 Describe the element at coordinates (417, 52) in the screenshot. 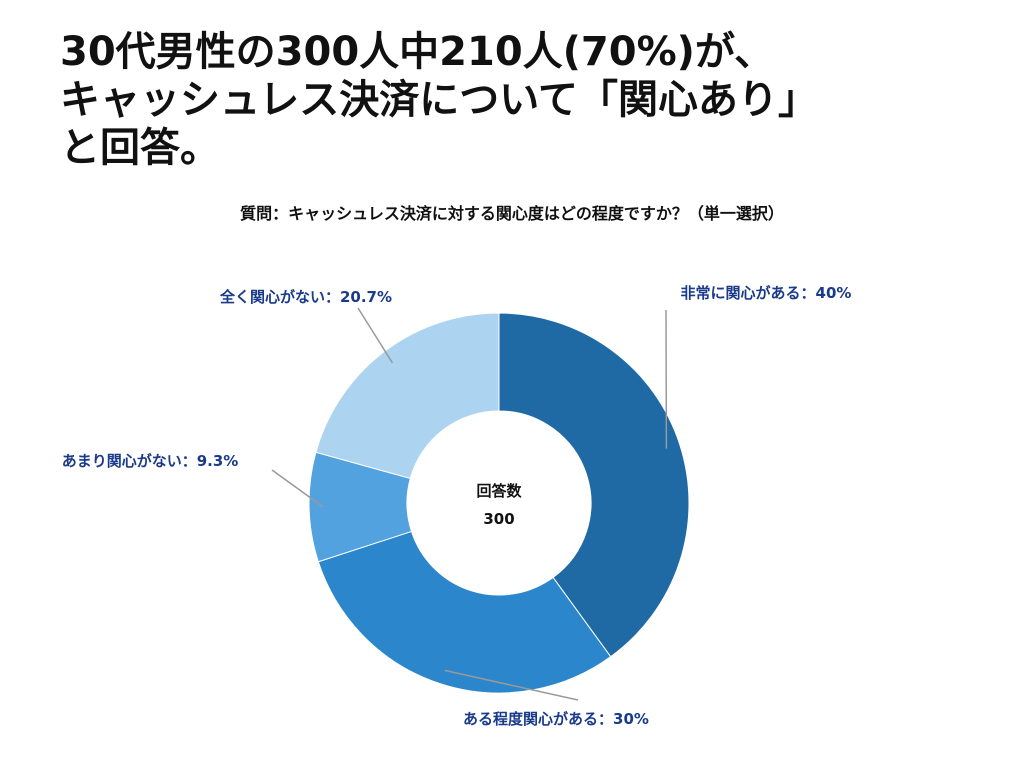

I see `headline-line-1: 30代男性の300人中210人(70%)が、` at that location.